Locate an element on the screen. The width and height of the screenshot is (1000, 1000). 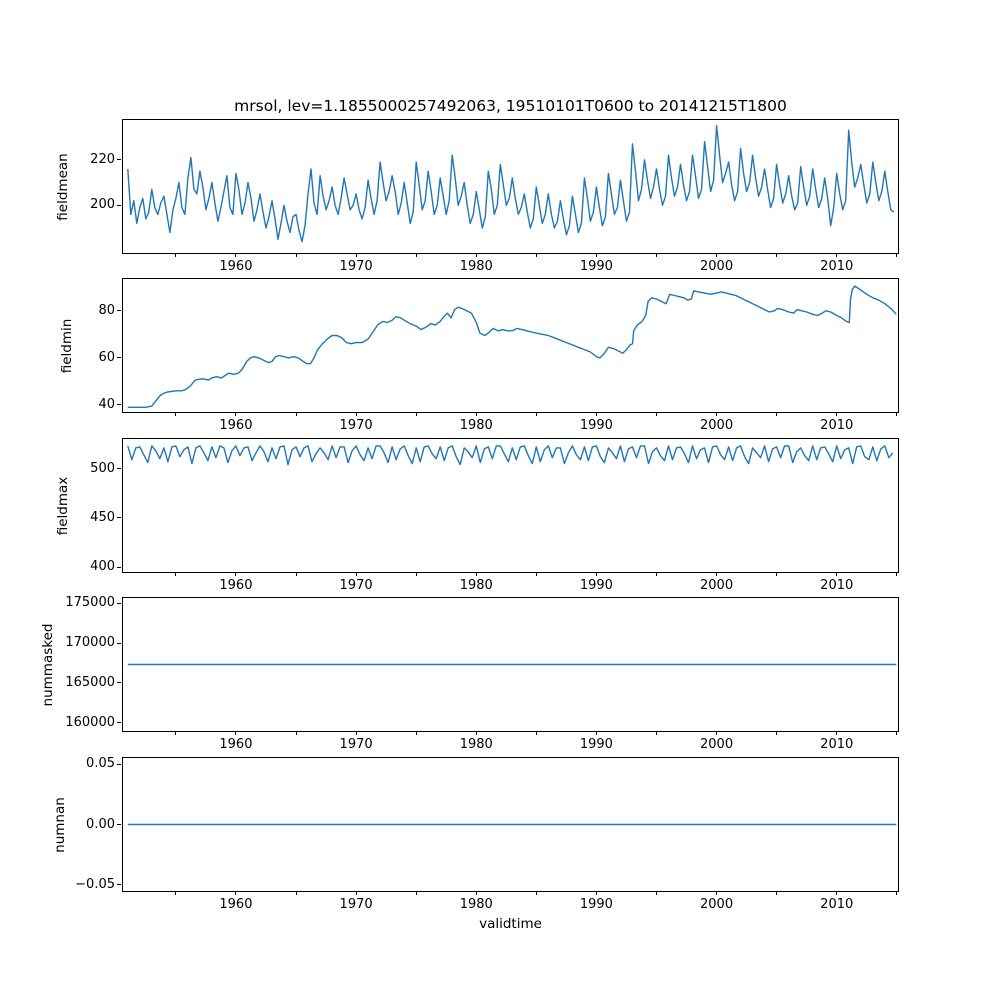
y-tick-label: 170000 is located at coordinates (90, 643).